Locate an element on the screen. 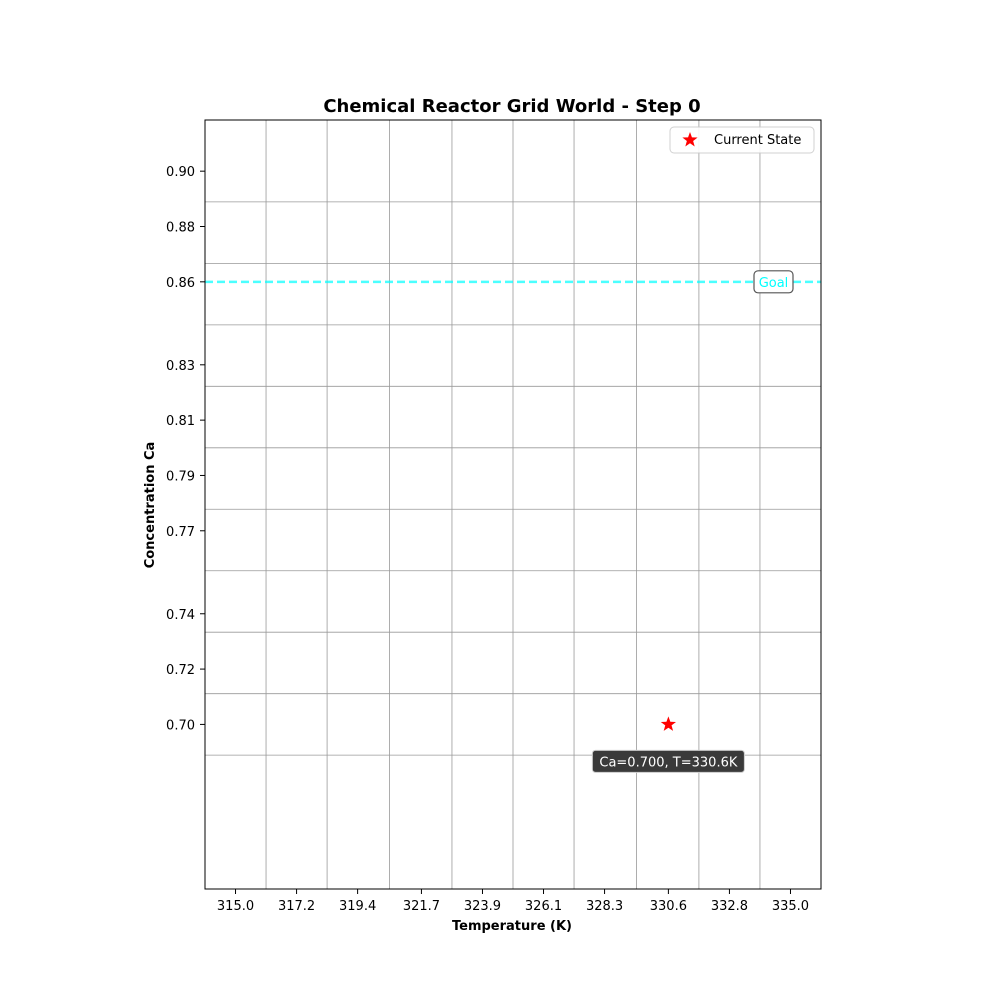  x-tick-label: 335.0 is located at coordinates (790, 906).